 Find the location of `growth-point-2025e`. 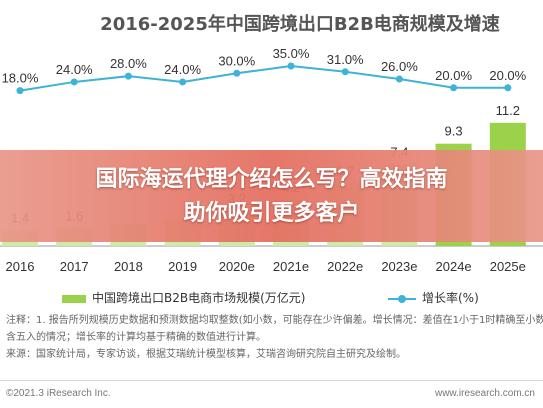

growth-point-2025e is located at coordinates (508, 88).